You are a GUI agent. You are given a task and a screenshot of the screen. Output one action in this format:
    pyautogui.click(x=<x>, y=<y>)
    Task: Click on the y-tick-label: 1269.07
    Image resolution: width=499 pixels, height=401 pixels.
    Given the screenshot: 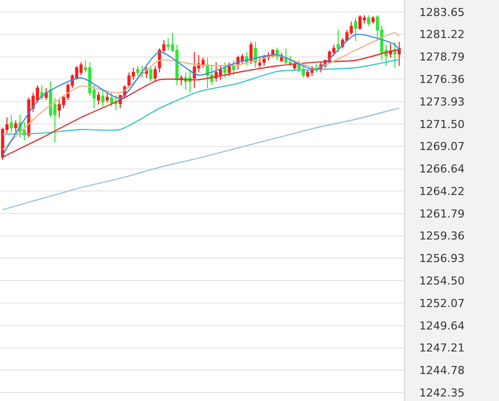 What is the action you would take?
    pyautogui.click(x=442, y=147)
    